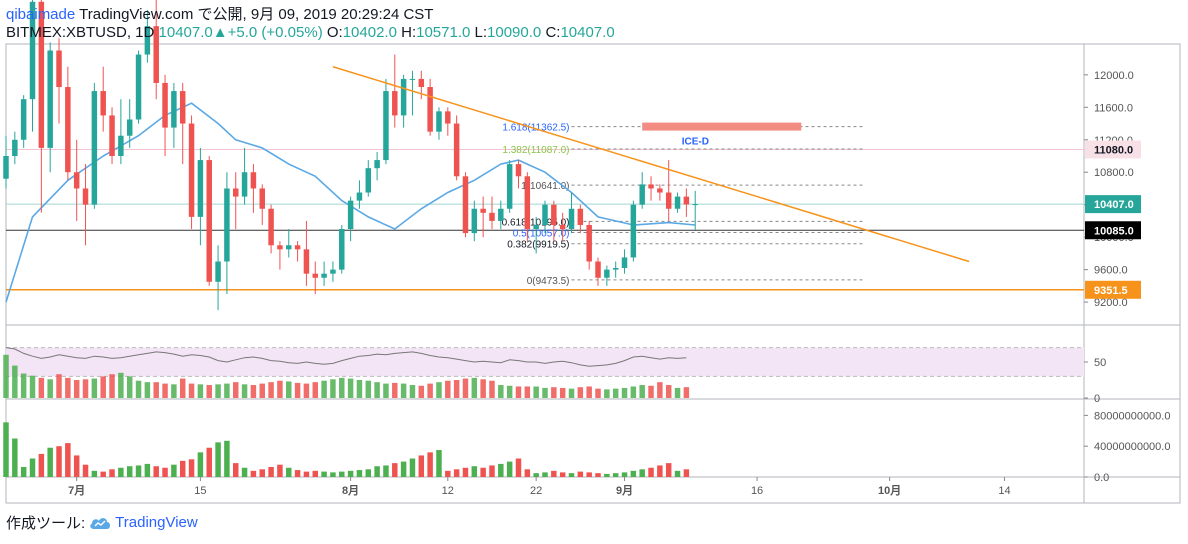 The width and height of the screenshot is (1188, 544). I want to click on rsi-tick-label: 50, so click(1100, 363).